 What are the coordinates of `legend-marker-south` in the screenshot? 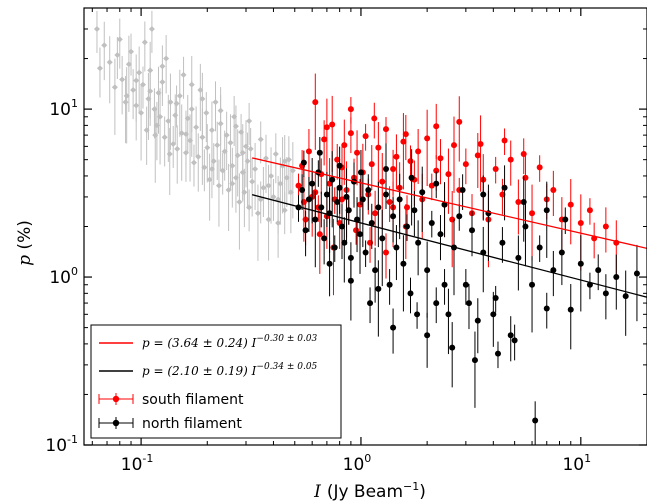 It's located at (116, 399).